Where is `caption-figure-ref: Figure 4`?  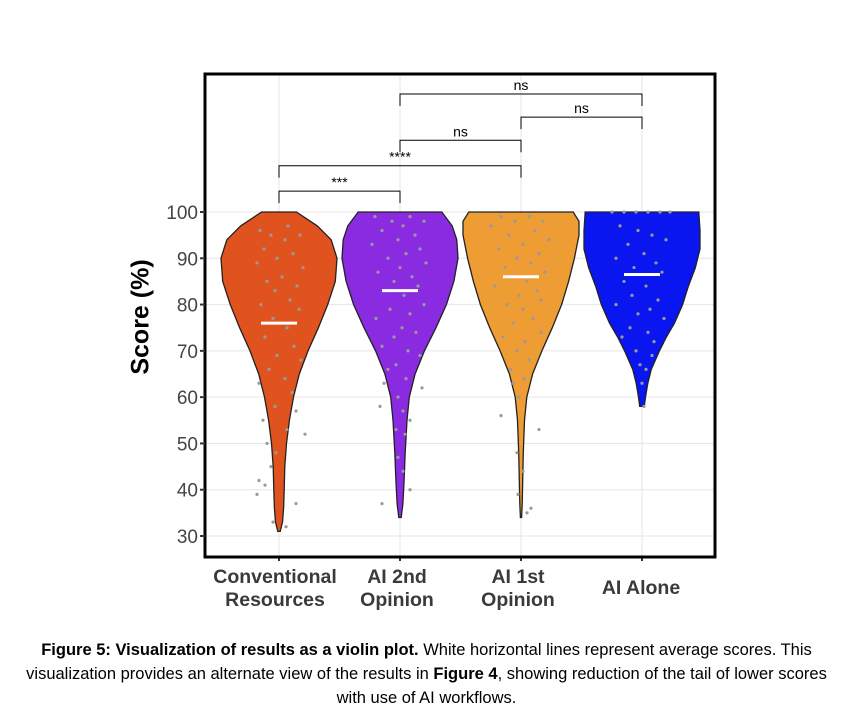
caption-figure-ref: Figure 4 is located at coordinates (465, 674).